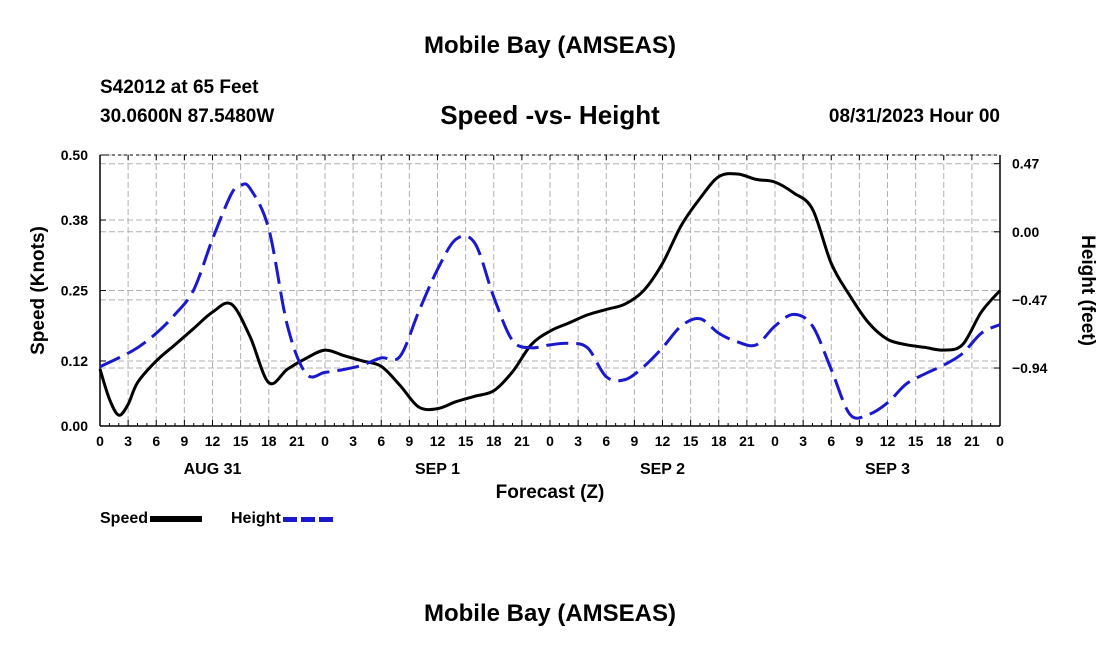 Image resolution: width=1100 pixels, height=650 pixels. I want to click on chart-title: Speed -vs- Height, so click(550, 115).